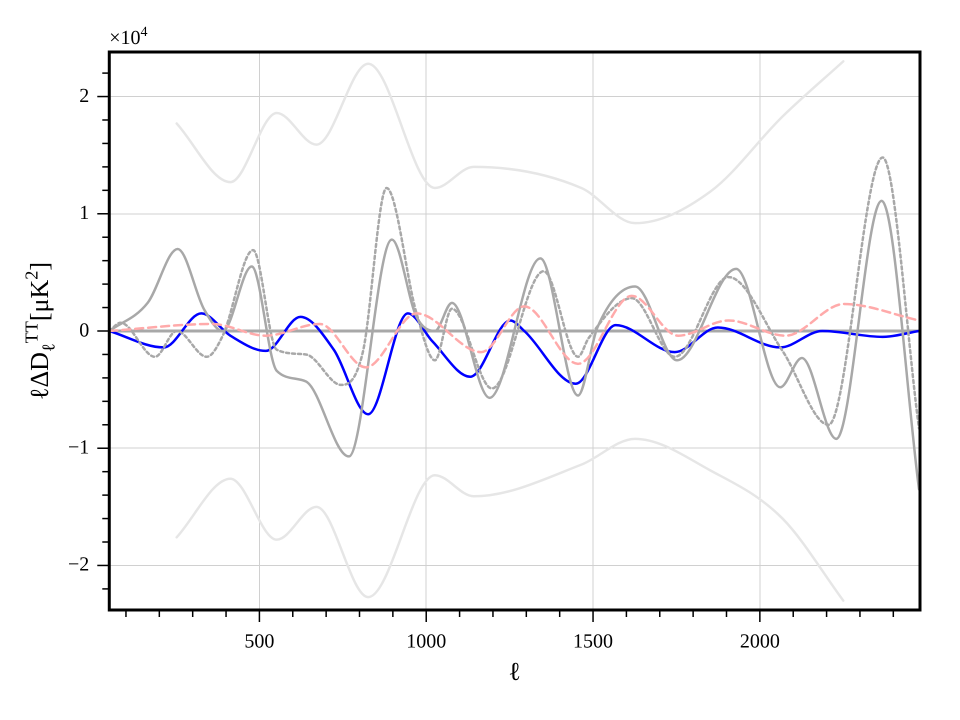 This screenshot has height=720, width=960. What do you see at coordinates (259, 641) in the screenshot?
I see `x-tick-label: 500` at bounding box center [259, 641].